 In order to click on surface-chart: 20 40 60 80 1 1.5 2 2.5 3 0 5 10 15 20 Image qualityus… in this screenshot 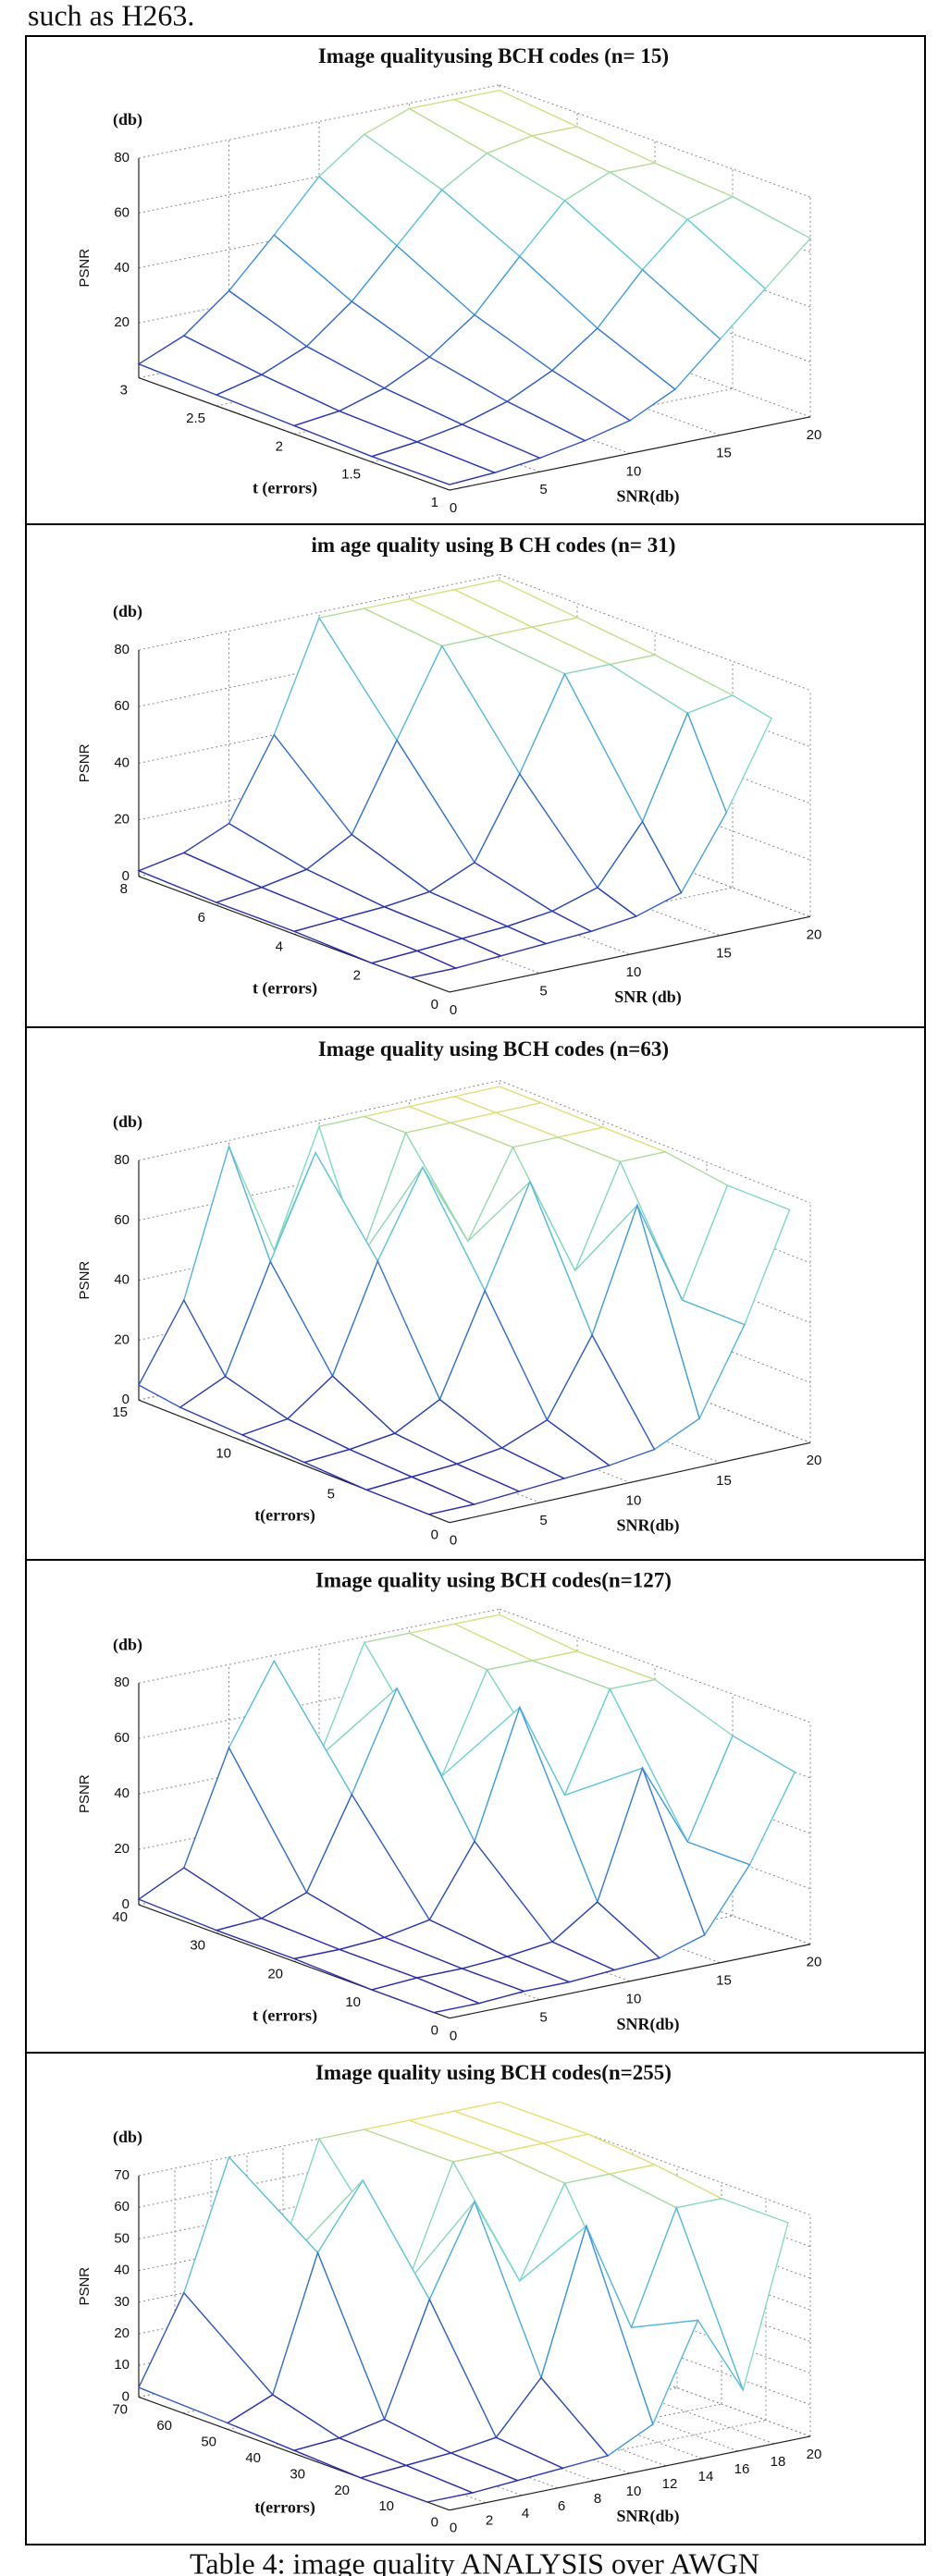, I will do `click(449, 280)`.